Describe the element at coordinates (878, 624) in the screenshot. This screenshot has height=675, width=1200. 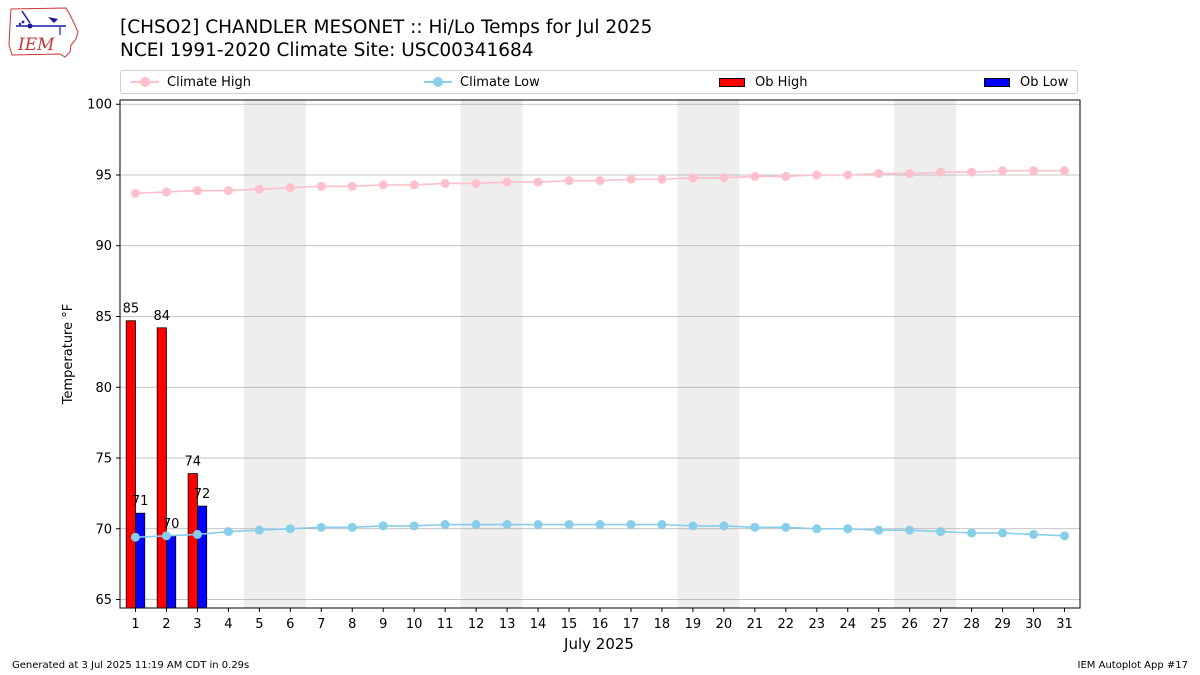
I see `x-tick-label-25: 25` at that location.